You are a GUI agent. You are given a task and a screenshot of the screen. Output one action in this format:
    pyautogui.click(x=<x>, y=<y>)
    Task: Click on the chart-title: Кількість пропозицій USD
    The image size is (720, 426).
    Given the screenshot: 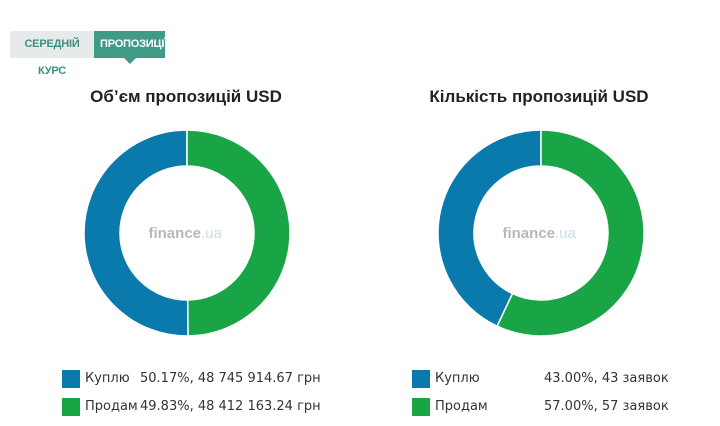 What is the action you would take?
    pyautogui.click(x=539, y=96)
    